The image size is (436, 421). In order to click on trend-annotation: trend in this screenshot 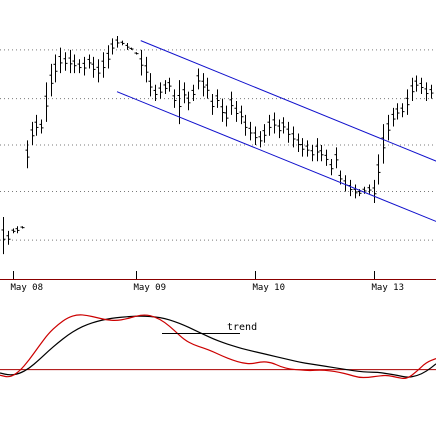, I will do `click(242, 327)`.